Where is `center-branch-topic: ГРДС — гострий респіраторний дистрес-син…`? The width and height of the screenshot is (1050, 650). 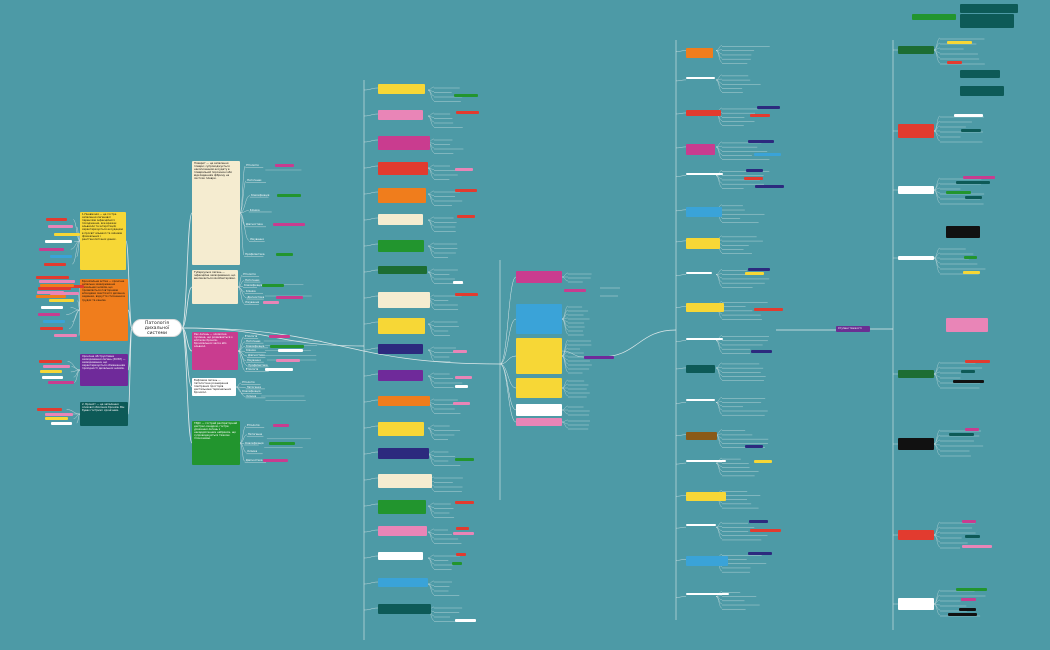 center-branch-topic: ГРДС — гострий респіраторний дистрес-син… is located at coordinates (216, 443).